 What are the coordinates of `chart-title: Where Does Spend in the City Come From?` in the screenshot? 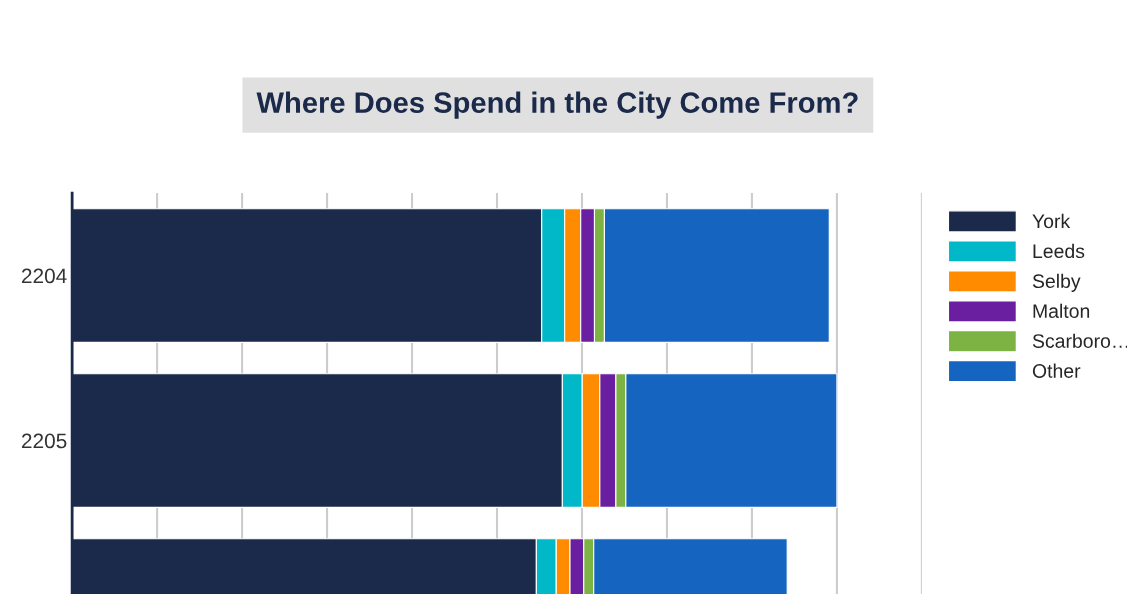 It's located at (557, 105).